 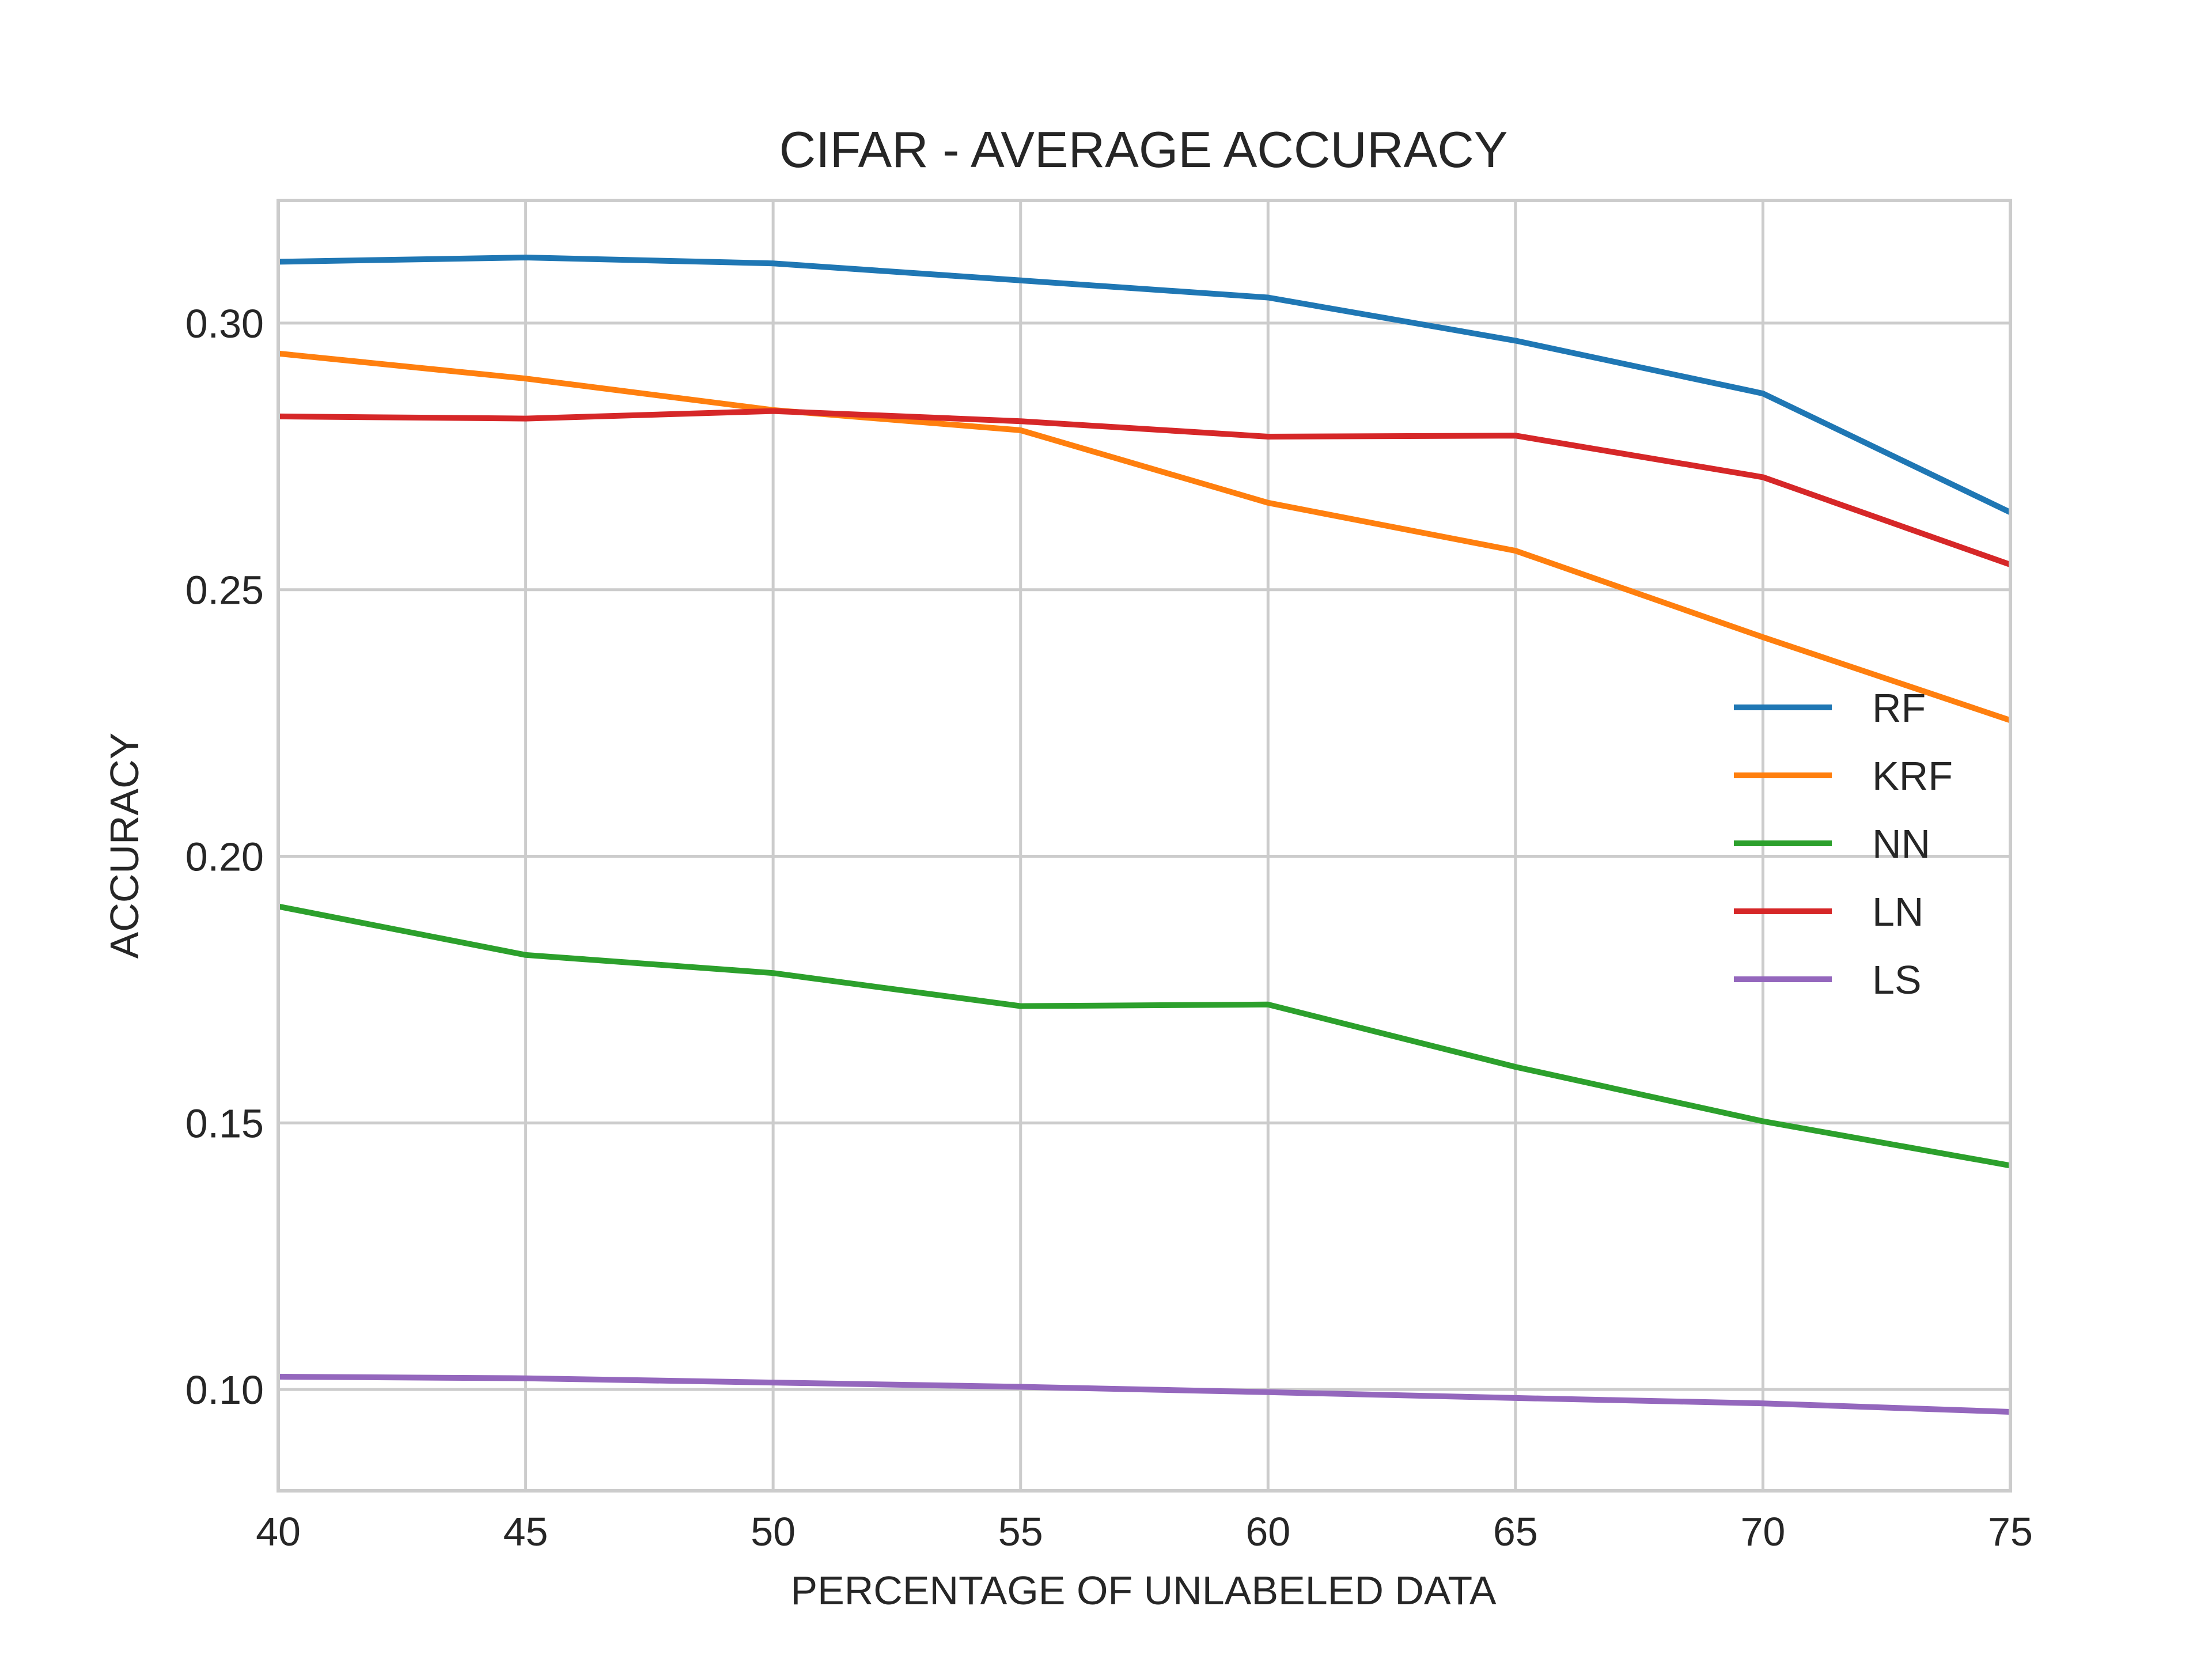 I want to click on legend-label-ln: LN, so click(x=1897, y=911).